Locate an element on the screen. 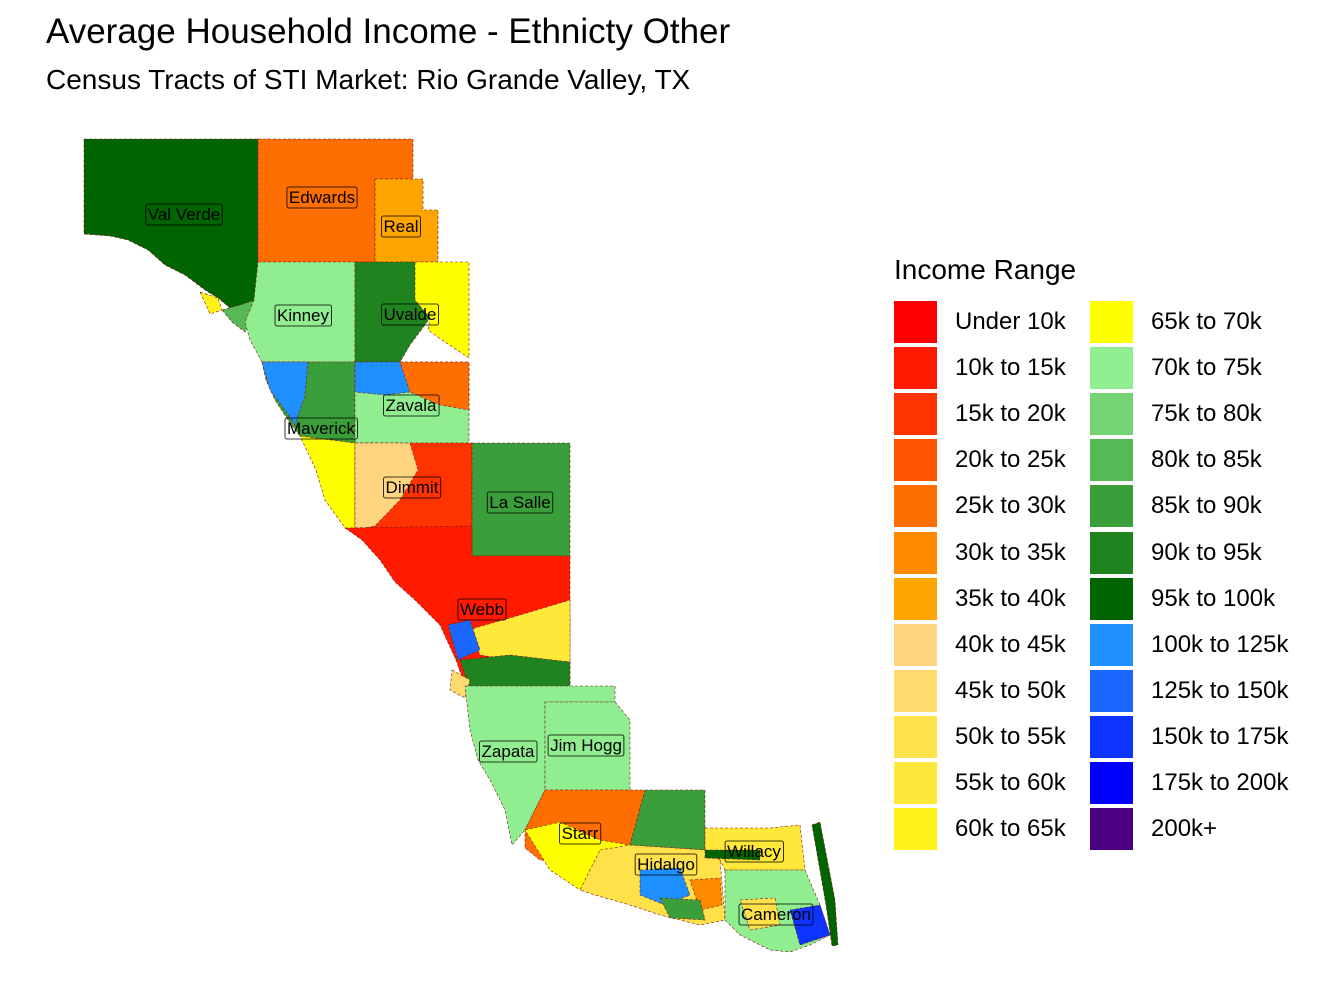 The height and width of the screenshot is (1008, 1344). legend-item: 150k to 175k is located at coordinates (1200, 738).